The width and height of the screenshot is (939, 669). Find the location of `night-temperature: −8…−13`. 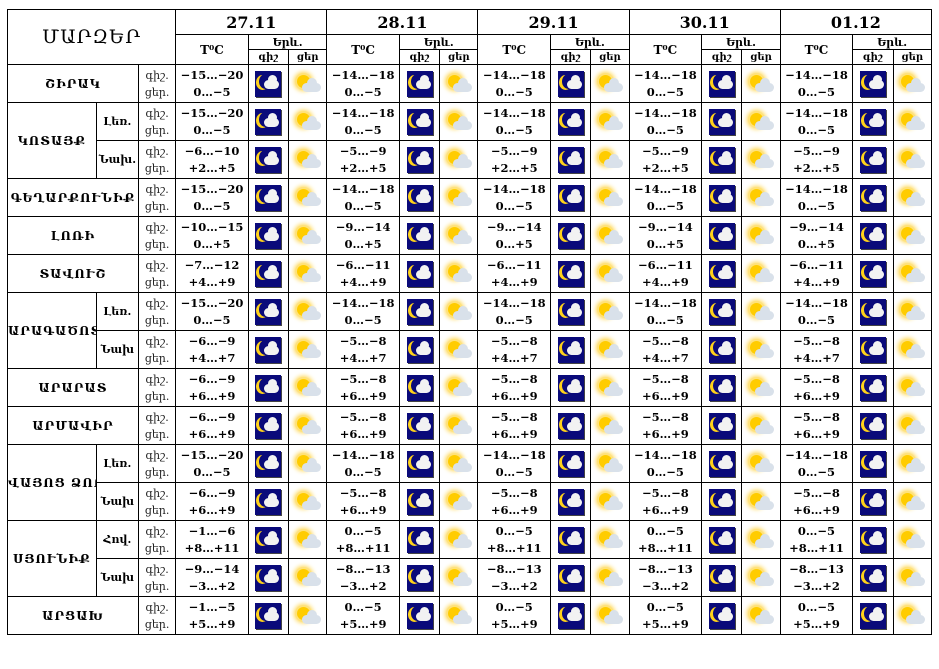

night-temperature: −8…−13 is located at coordinates (665, 568).